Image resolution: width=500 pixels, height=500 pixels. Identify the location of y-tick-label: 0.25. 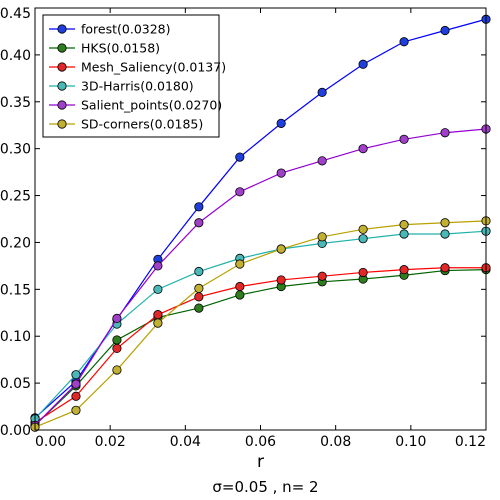
(15, 197).